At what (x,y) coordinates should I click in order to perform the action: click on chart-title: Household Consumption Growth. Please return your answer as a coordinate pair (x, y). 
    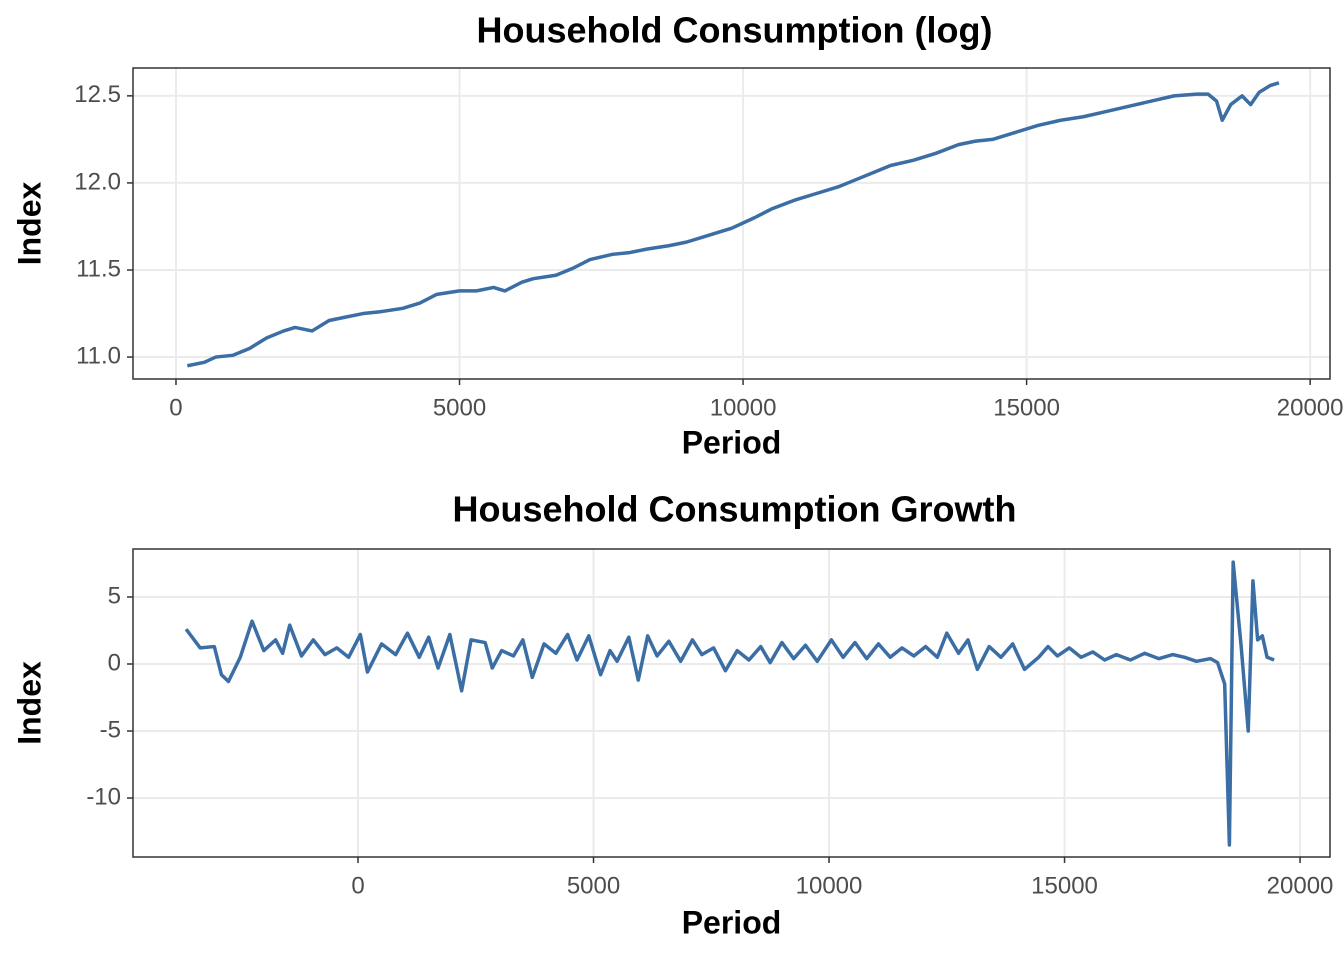
    Looking at the image, I should click on (735, 509).